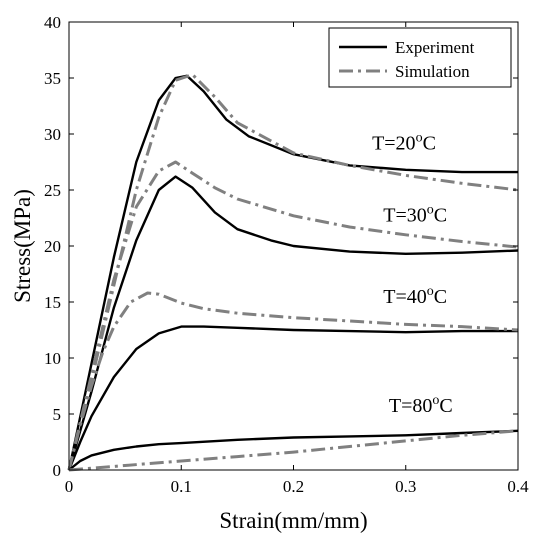 Image resolution: width=550 pixels, height=543 pixels. I want to click on series-line-t-80-c-experiment, so click(293, 450).